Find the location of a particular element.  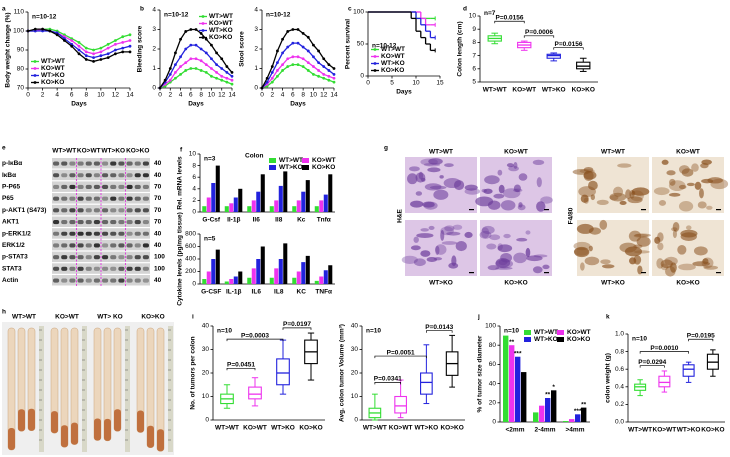

blot-row-label: p-IκBα is located at coordinates (12, 163).